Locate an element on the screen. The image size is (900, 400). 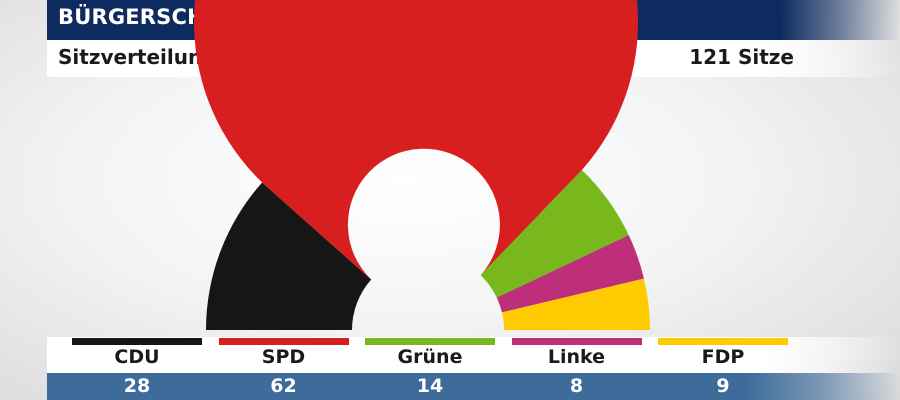
legend-swatch-grüne is located at coordinates (430, 341).